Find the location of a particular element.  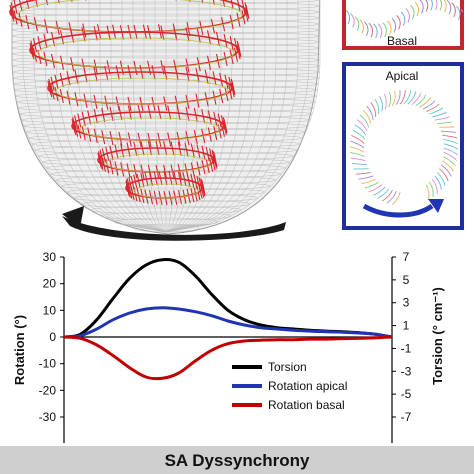

right-tick-label: 5 is located at coordinates (406, 280).